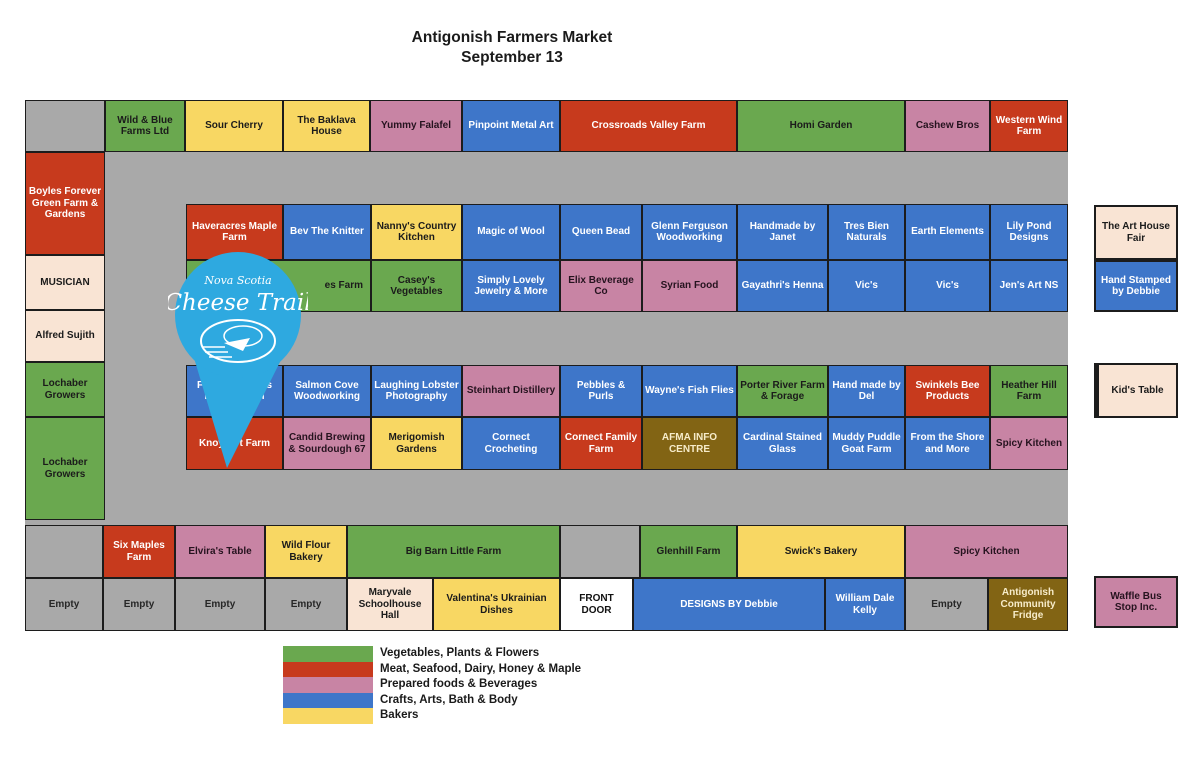 Image resolution: width=1196 pixels, height=757 pixels. I want to click on stall-swick-s-bakery: Swick's Bakery, so click(821, 551).